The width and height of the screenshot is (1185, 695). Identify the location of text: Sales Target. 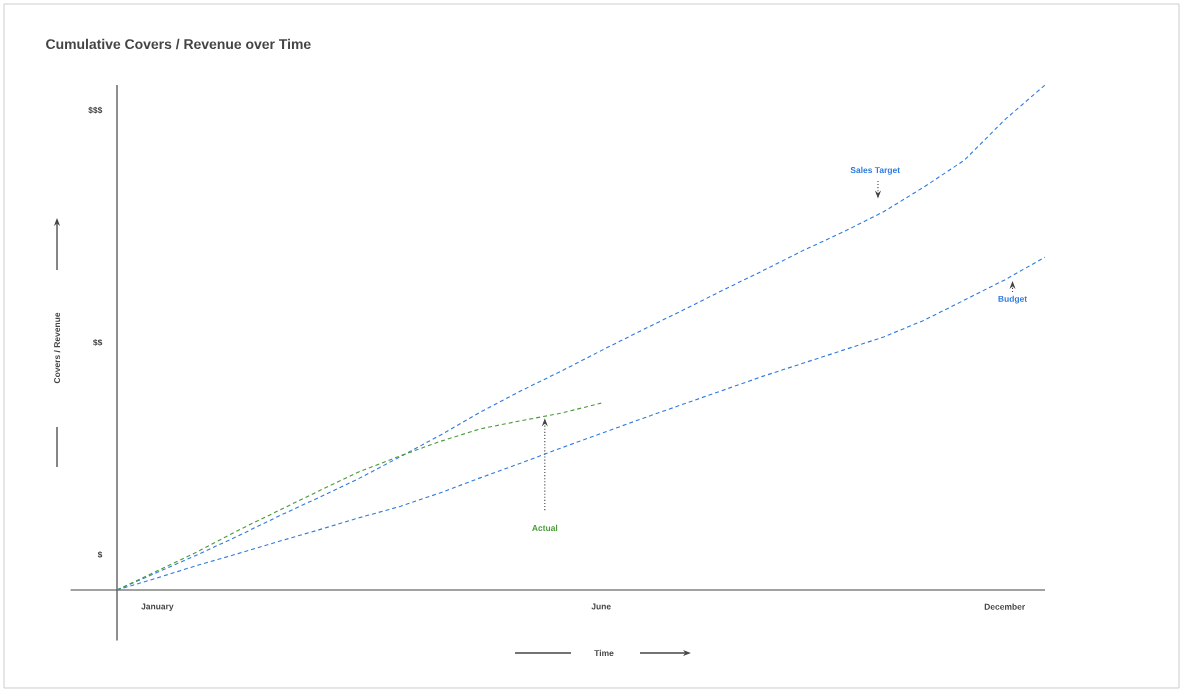
(875, 170).